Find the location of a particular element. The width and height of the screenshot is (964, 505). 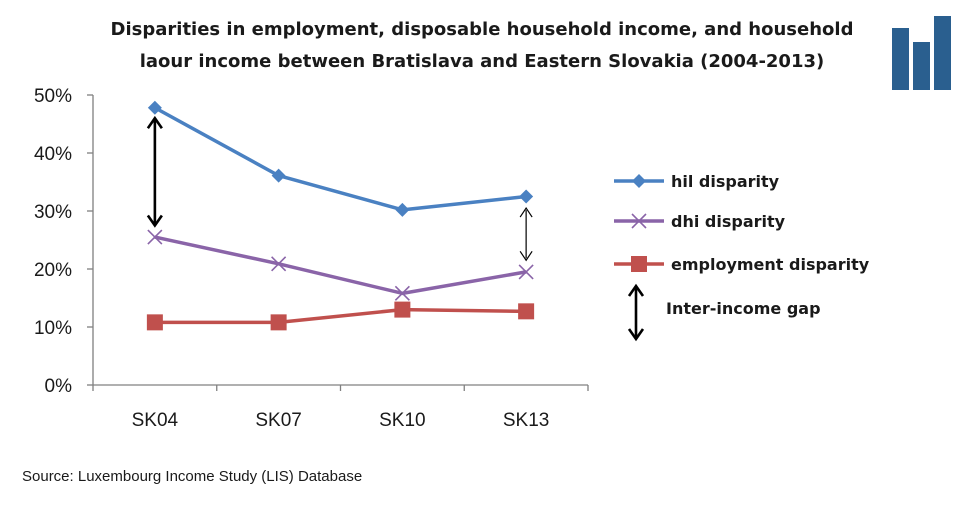

x-tick-label: SK10 is located at coordinates (402, 420).